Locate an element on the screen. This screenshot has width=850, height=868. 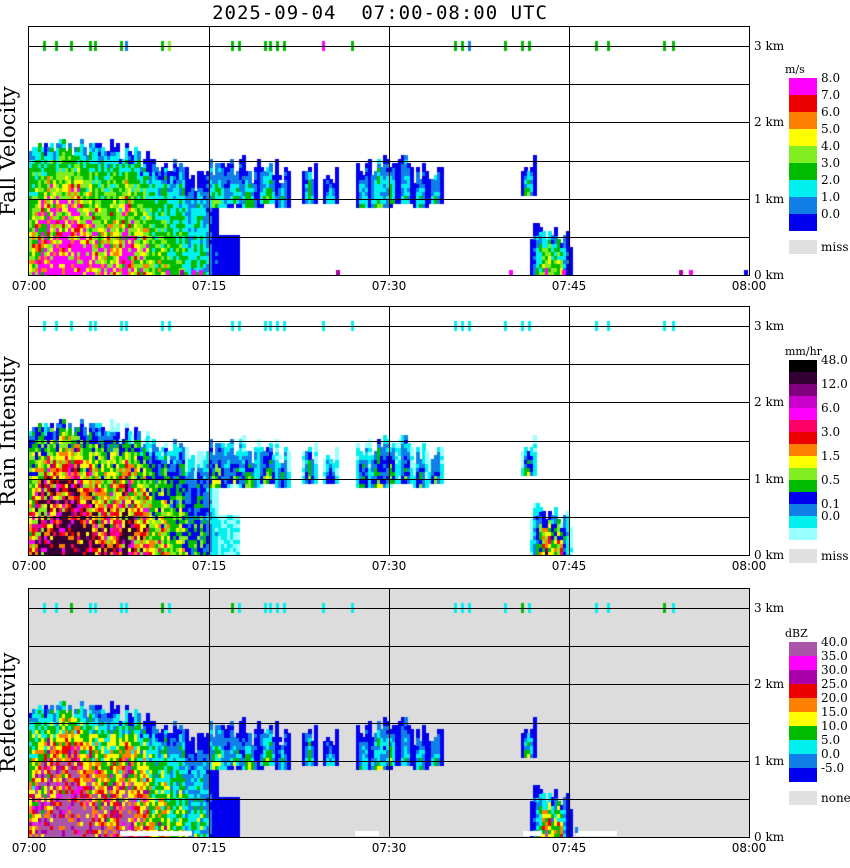
panel-label-fall-velocity: Fall Velocity is located at coordinates (10, 151).